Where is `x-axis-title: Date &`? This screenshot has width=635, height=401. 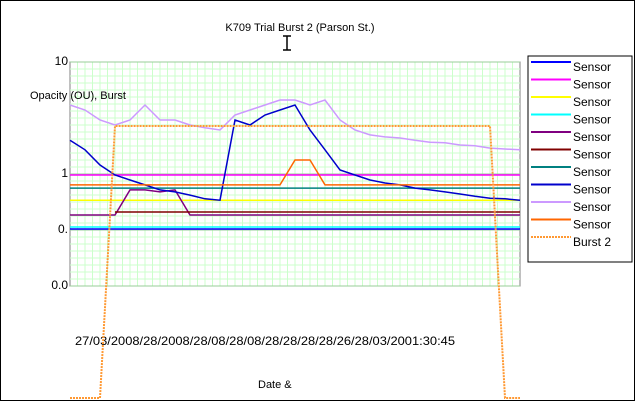
x-axis-title: Date & is located at coordinates (275, 385).